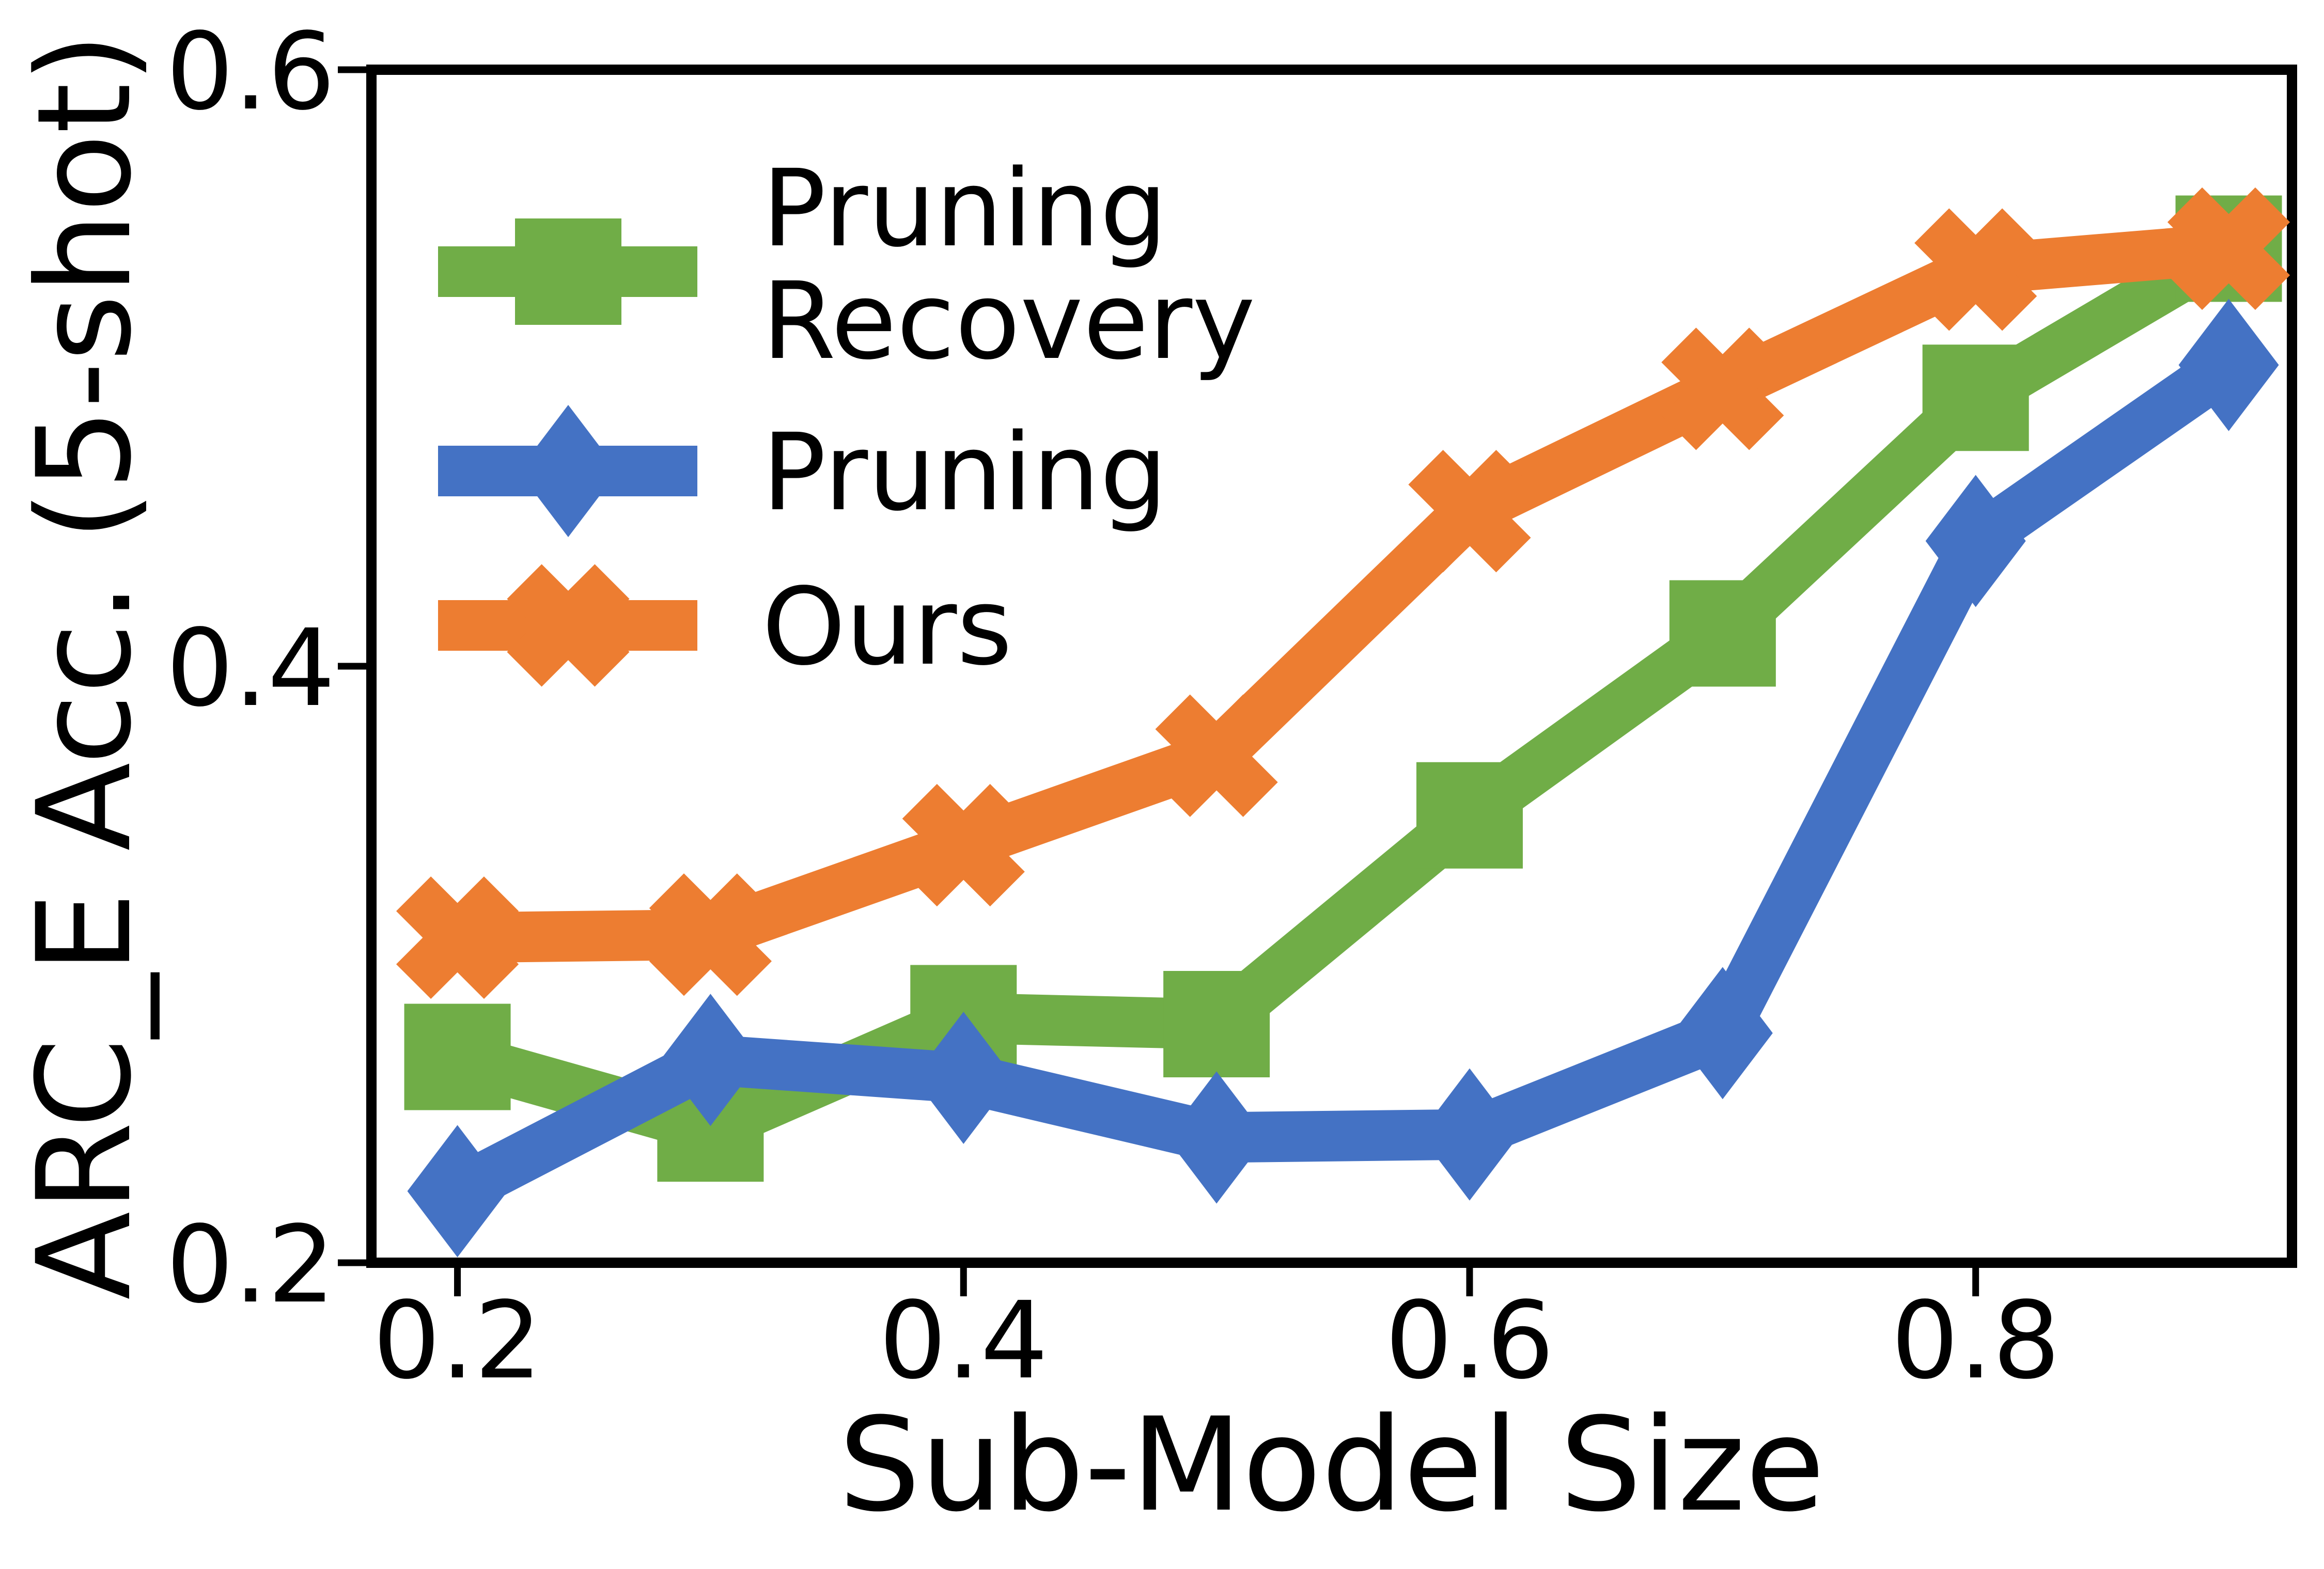  I want to click on x-tick-label: 0.6, so click(1470, 1341).